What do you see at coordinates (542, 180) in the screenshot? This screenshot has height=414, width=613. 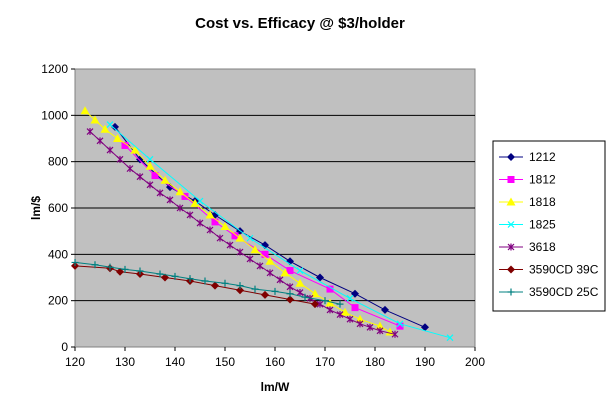 I see `legend-entry: 1812` at bounding box center [542, 180].